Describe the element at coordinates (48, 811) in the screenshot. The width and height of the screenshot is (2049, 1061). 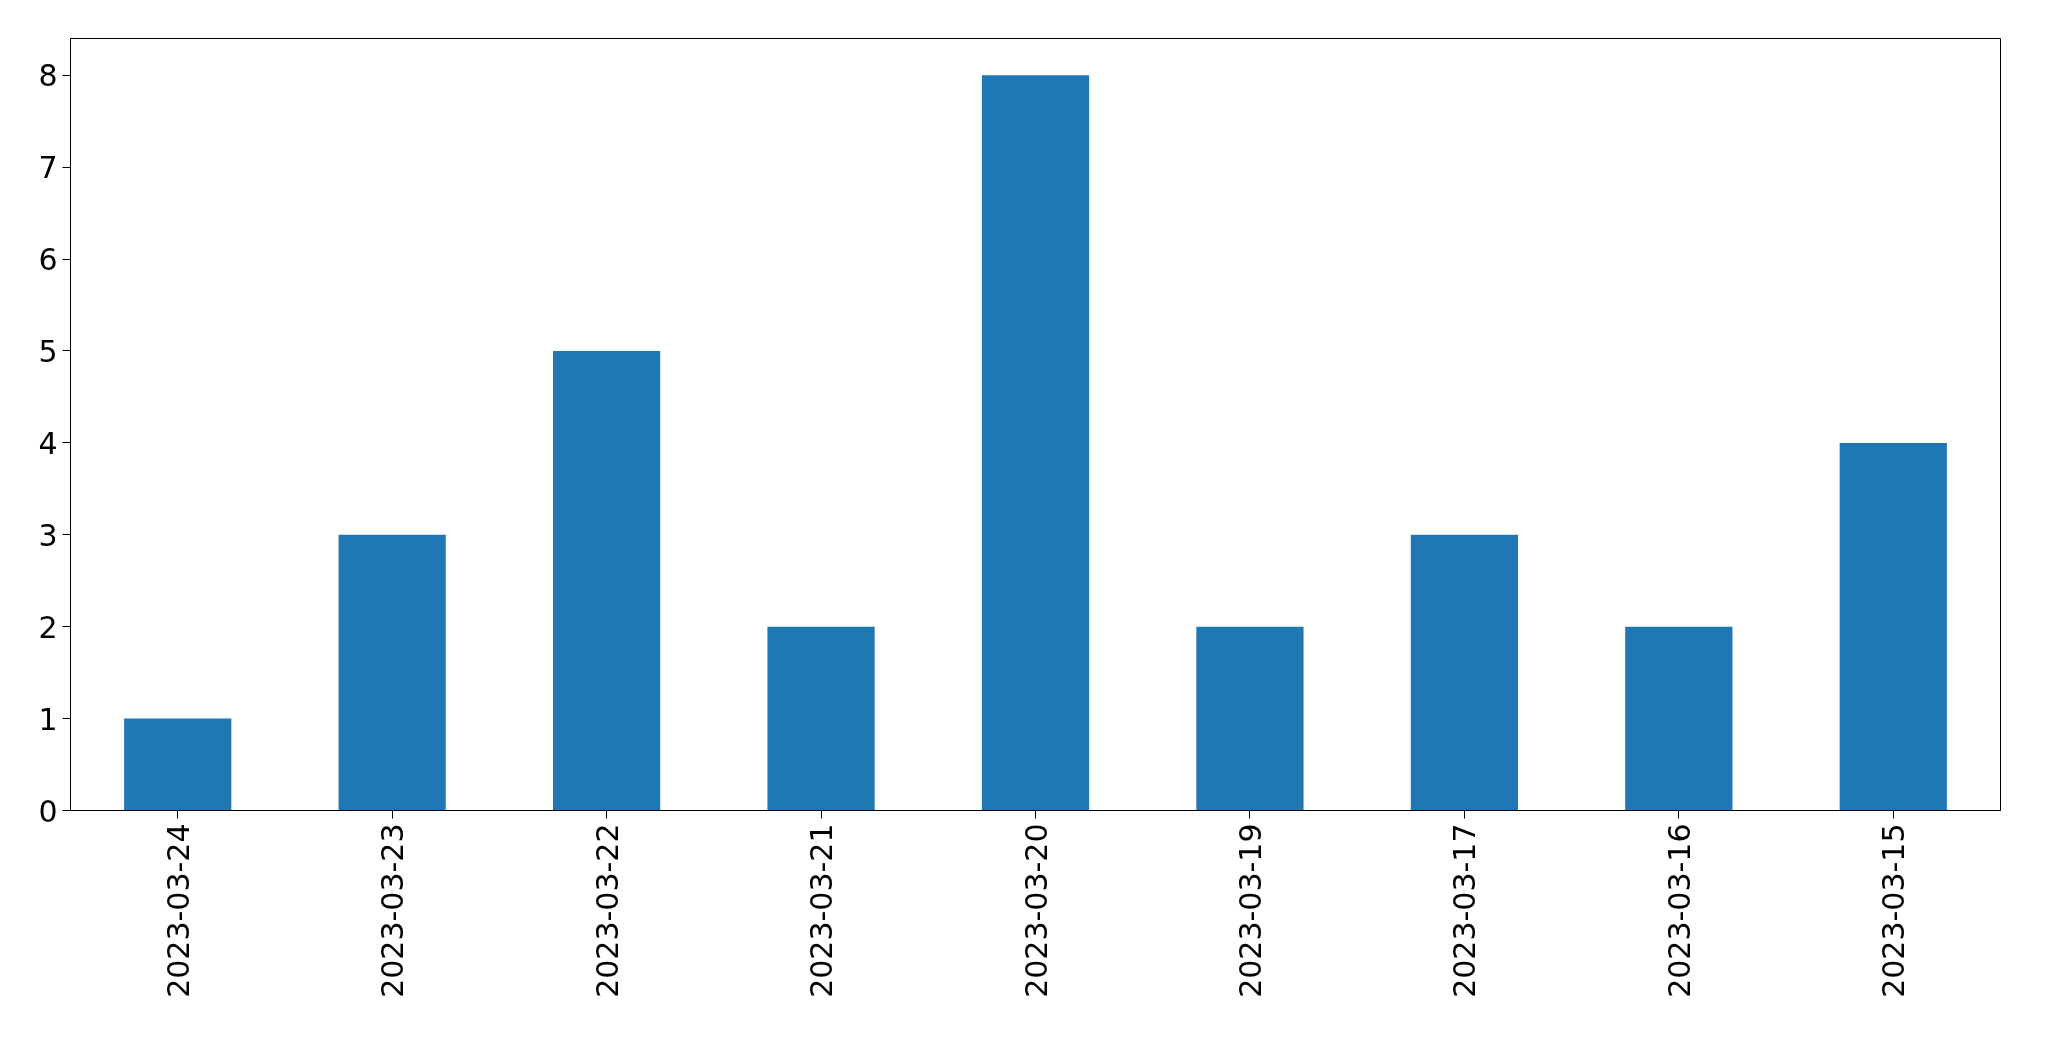
I see `y-tick-label: 0` at that location.